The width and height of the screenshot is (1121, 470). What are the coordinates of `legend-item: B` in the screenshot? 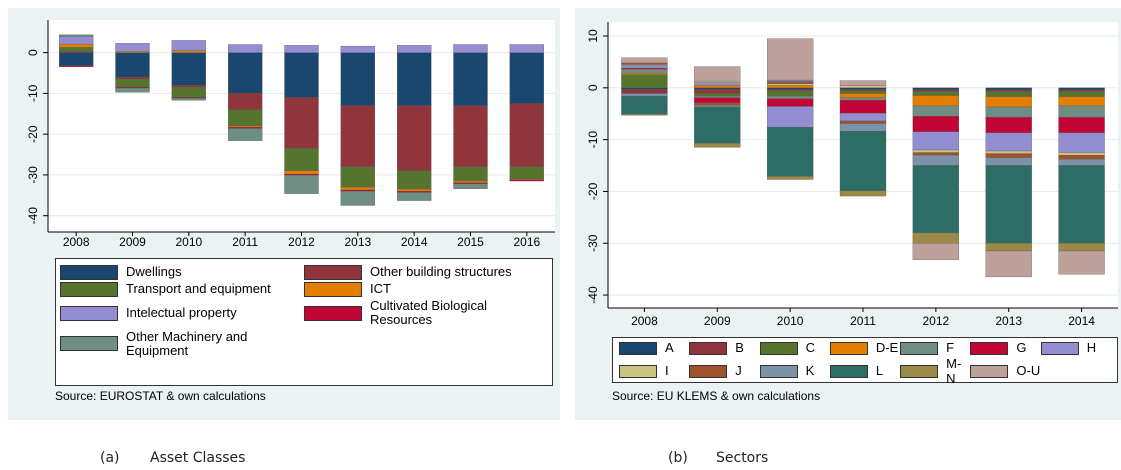 It's located at (724, 347).